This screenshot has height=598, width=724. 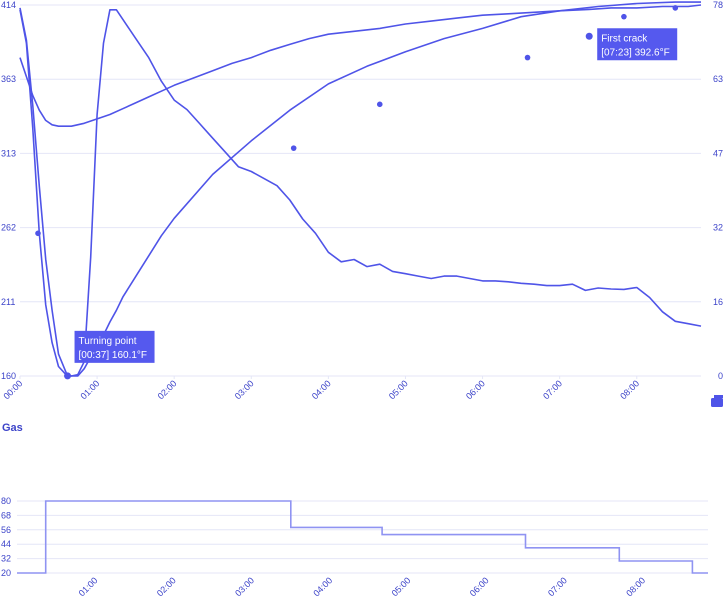 What do you see at coordinates (8, 228) in the screenshot?
I see `y-left-tick-label: 262` at bounding box center [8, 228].